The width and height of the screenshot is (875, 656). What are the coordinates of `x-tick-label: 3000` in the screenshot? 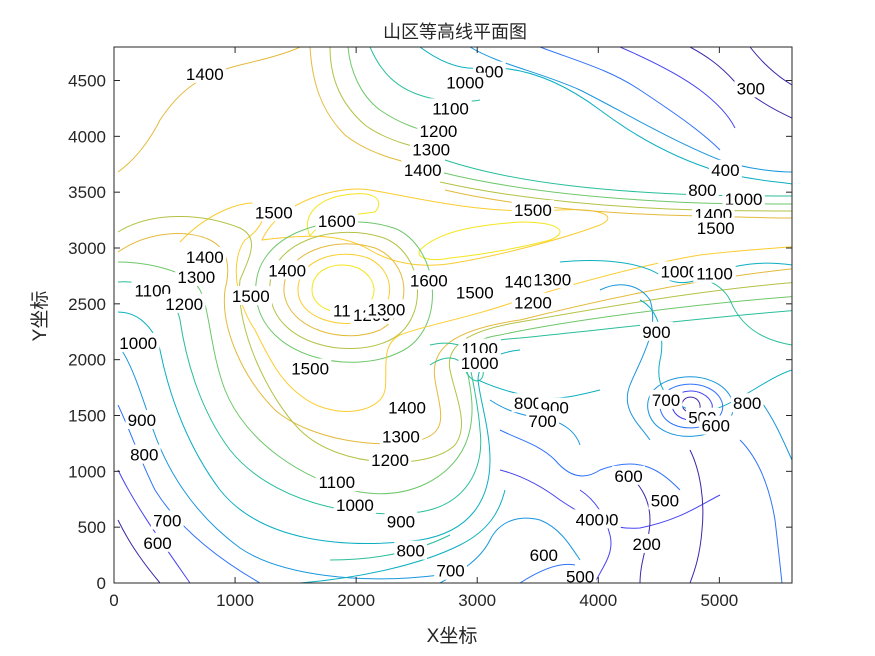 It's located at (477, 600).